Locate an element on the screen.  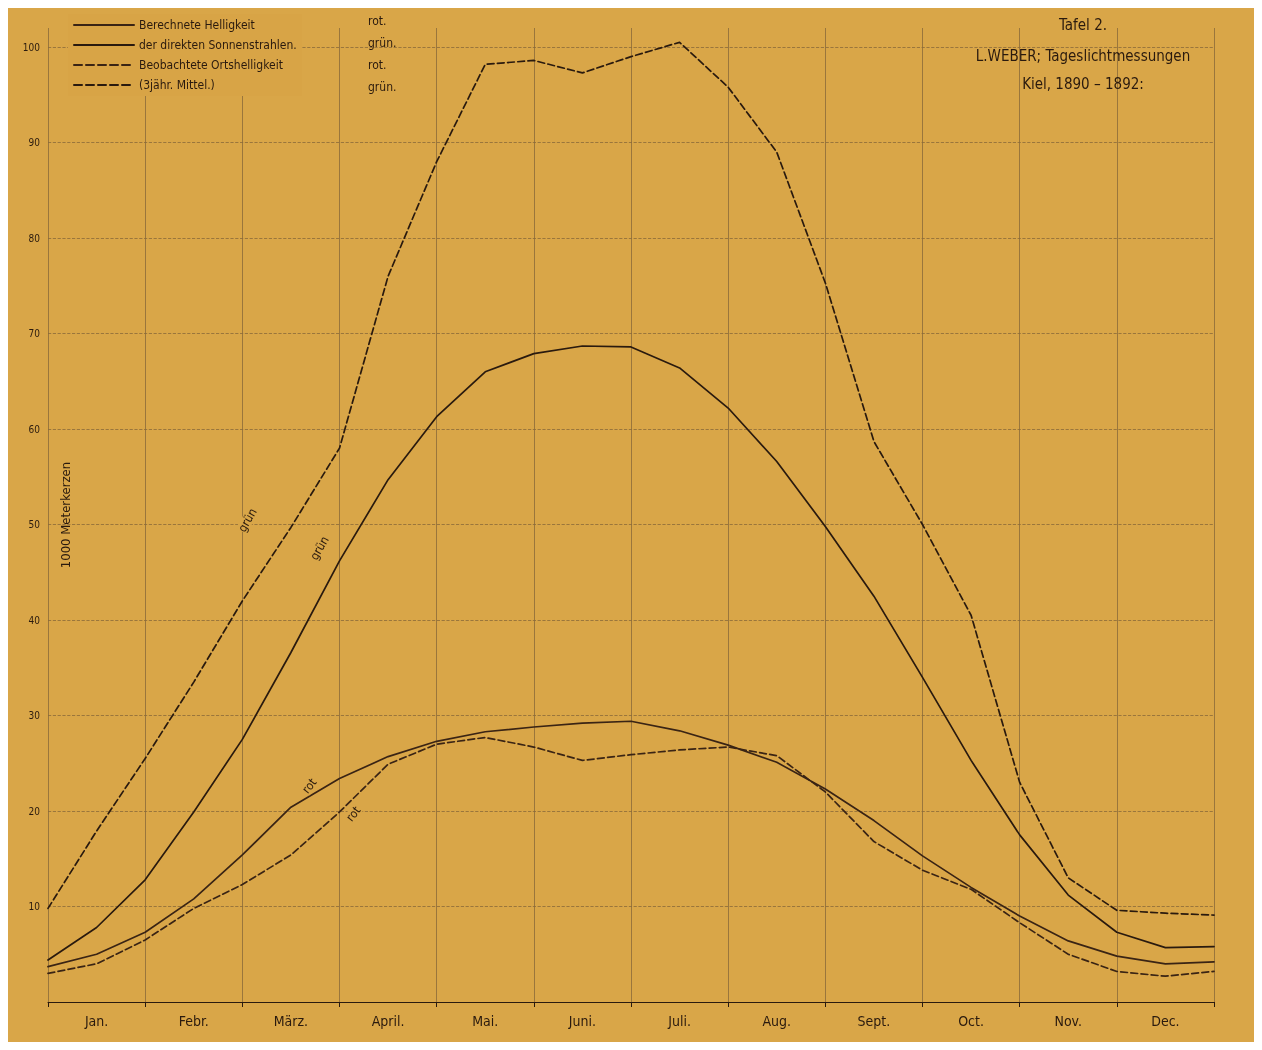
x-tick-label: Febr. is located at coordinates (193, 1021).